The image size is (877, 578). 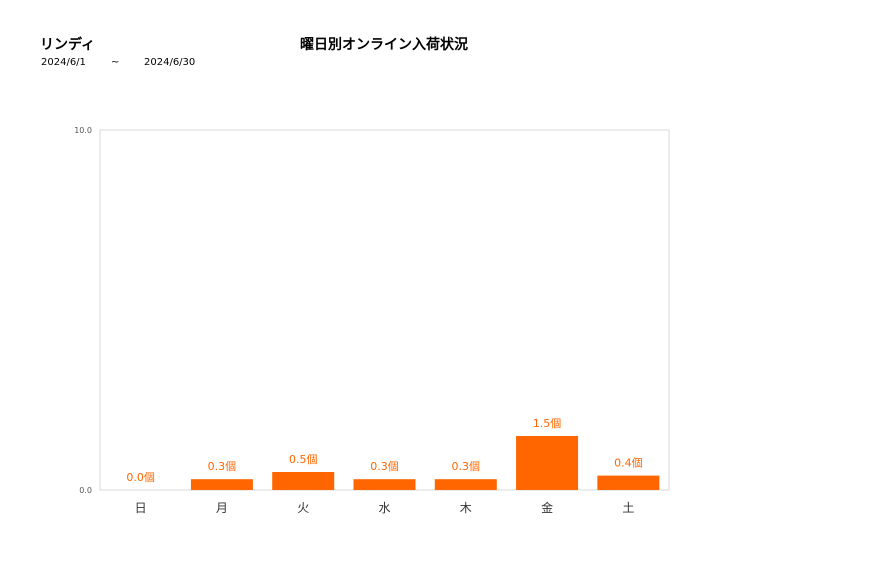 I want to click on x-tick-label-3: 水, so click(x=384, y=508).